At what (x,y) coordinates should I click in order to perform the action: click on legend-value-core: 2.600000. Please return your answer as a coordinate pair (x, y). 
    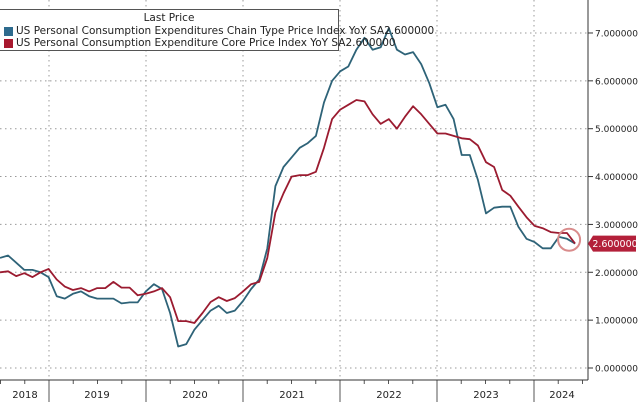
    Looking at the image, I should click on (370, 43).